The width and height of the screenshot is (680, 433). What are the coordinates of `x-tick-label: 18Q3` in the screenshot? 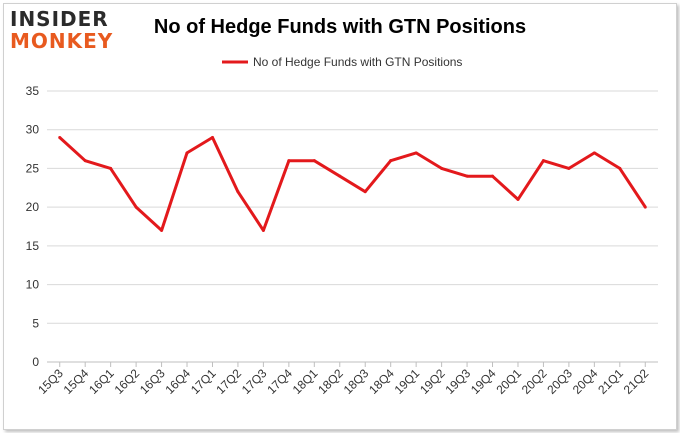 It's located at (356, 381).